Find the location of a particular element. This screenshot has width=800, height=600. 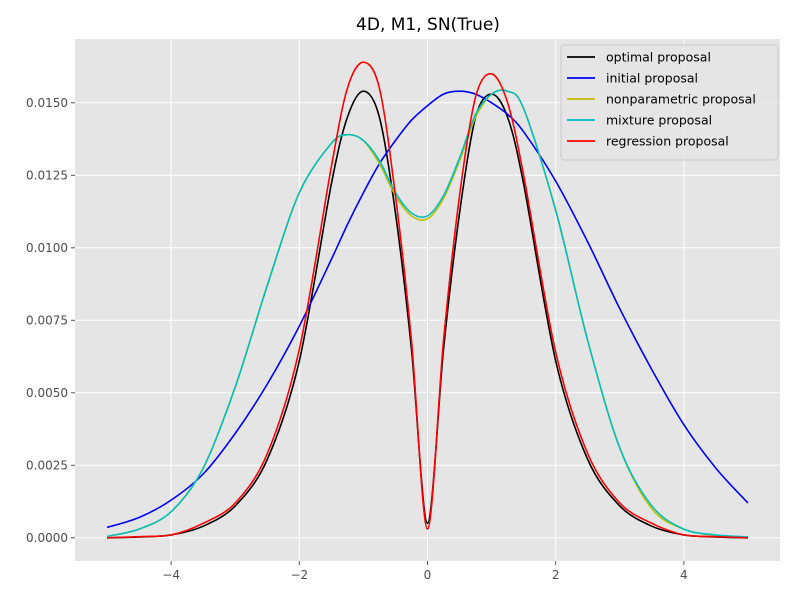

legend-frame is located at coordinates (669, 102).